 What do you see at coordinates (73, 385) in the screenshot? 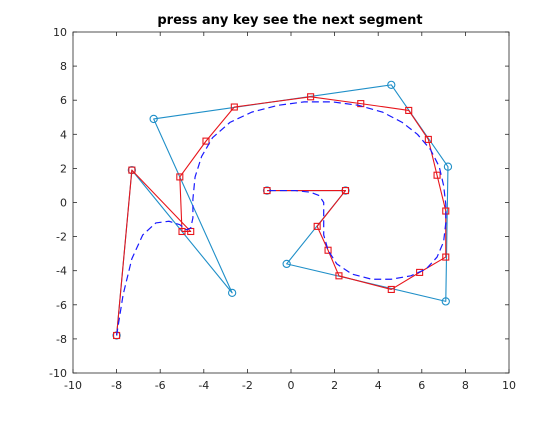
I see `x-tick-label-0: -10` at bounding box center [73, 385].